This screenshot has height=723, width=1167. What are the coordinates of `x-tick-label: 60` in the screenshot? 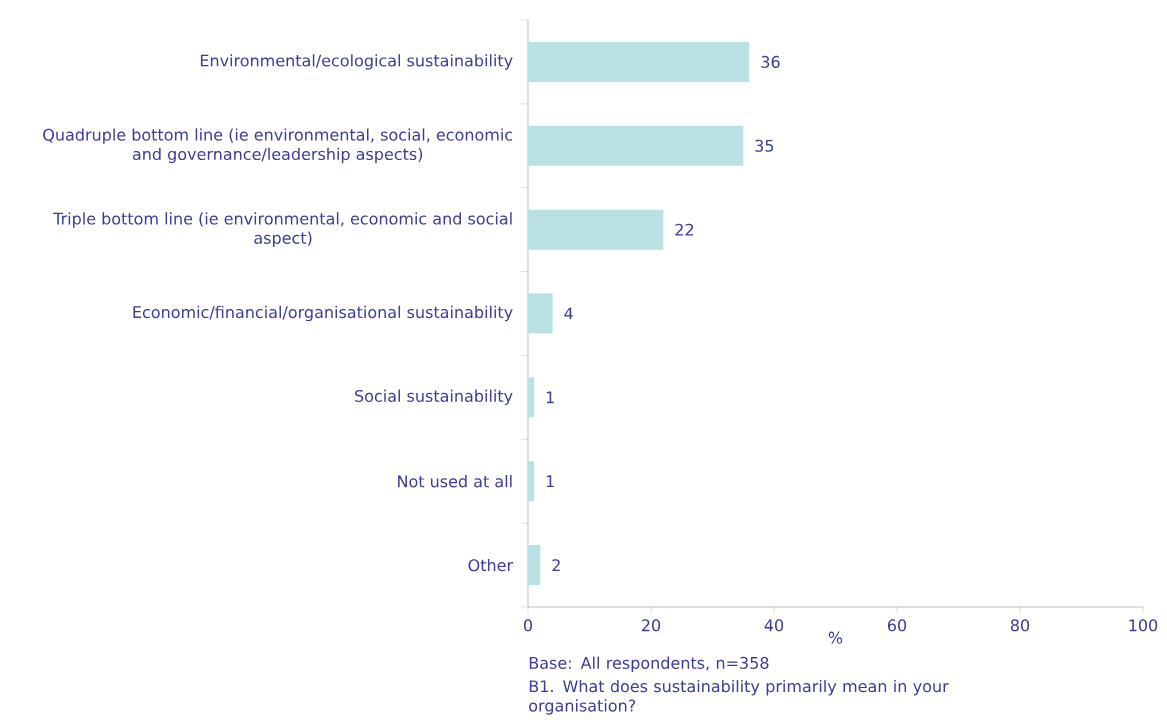 It's located at (897, 625).